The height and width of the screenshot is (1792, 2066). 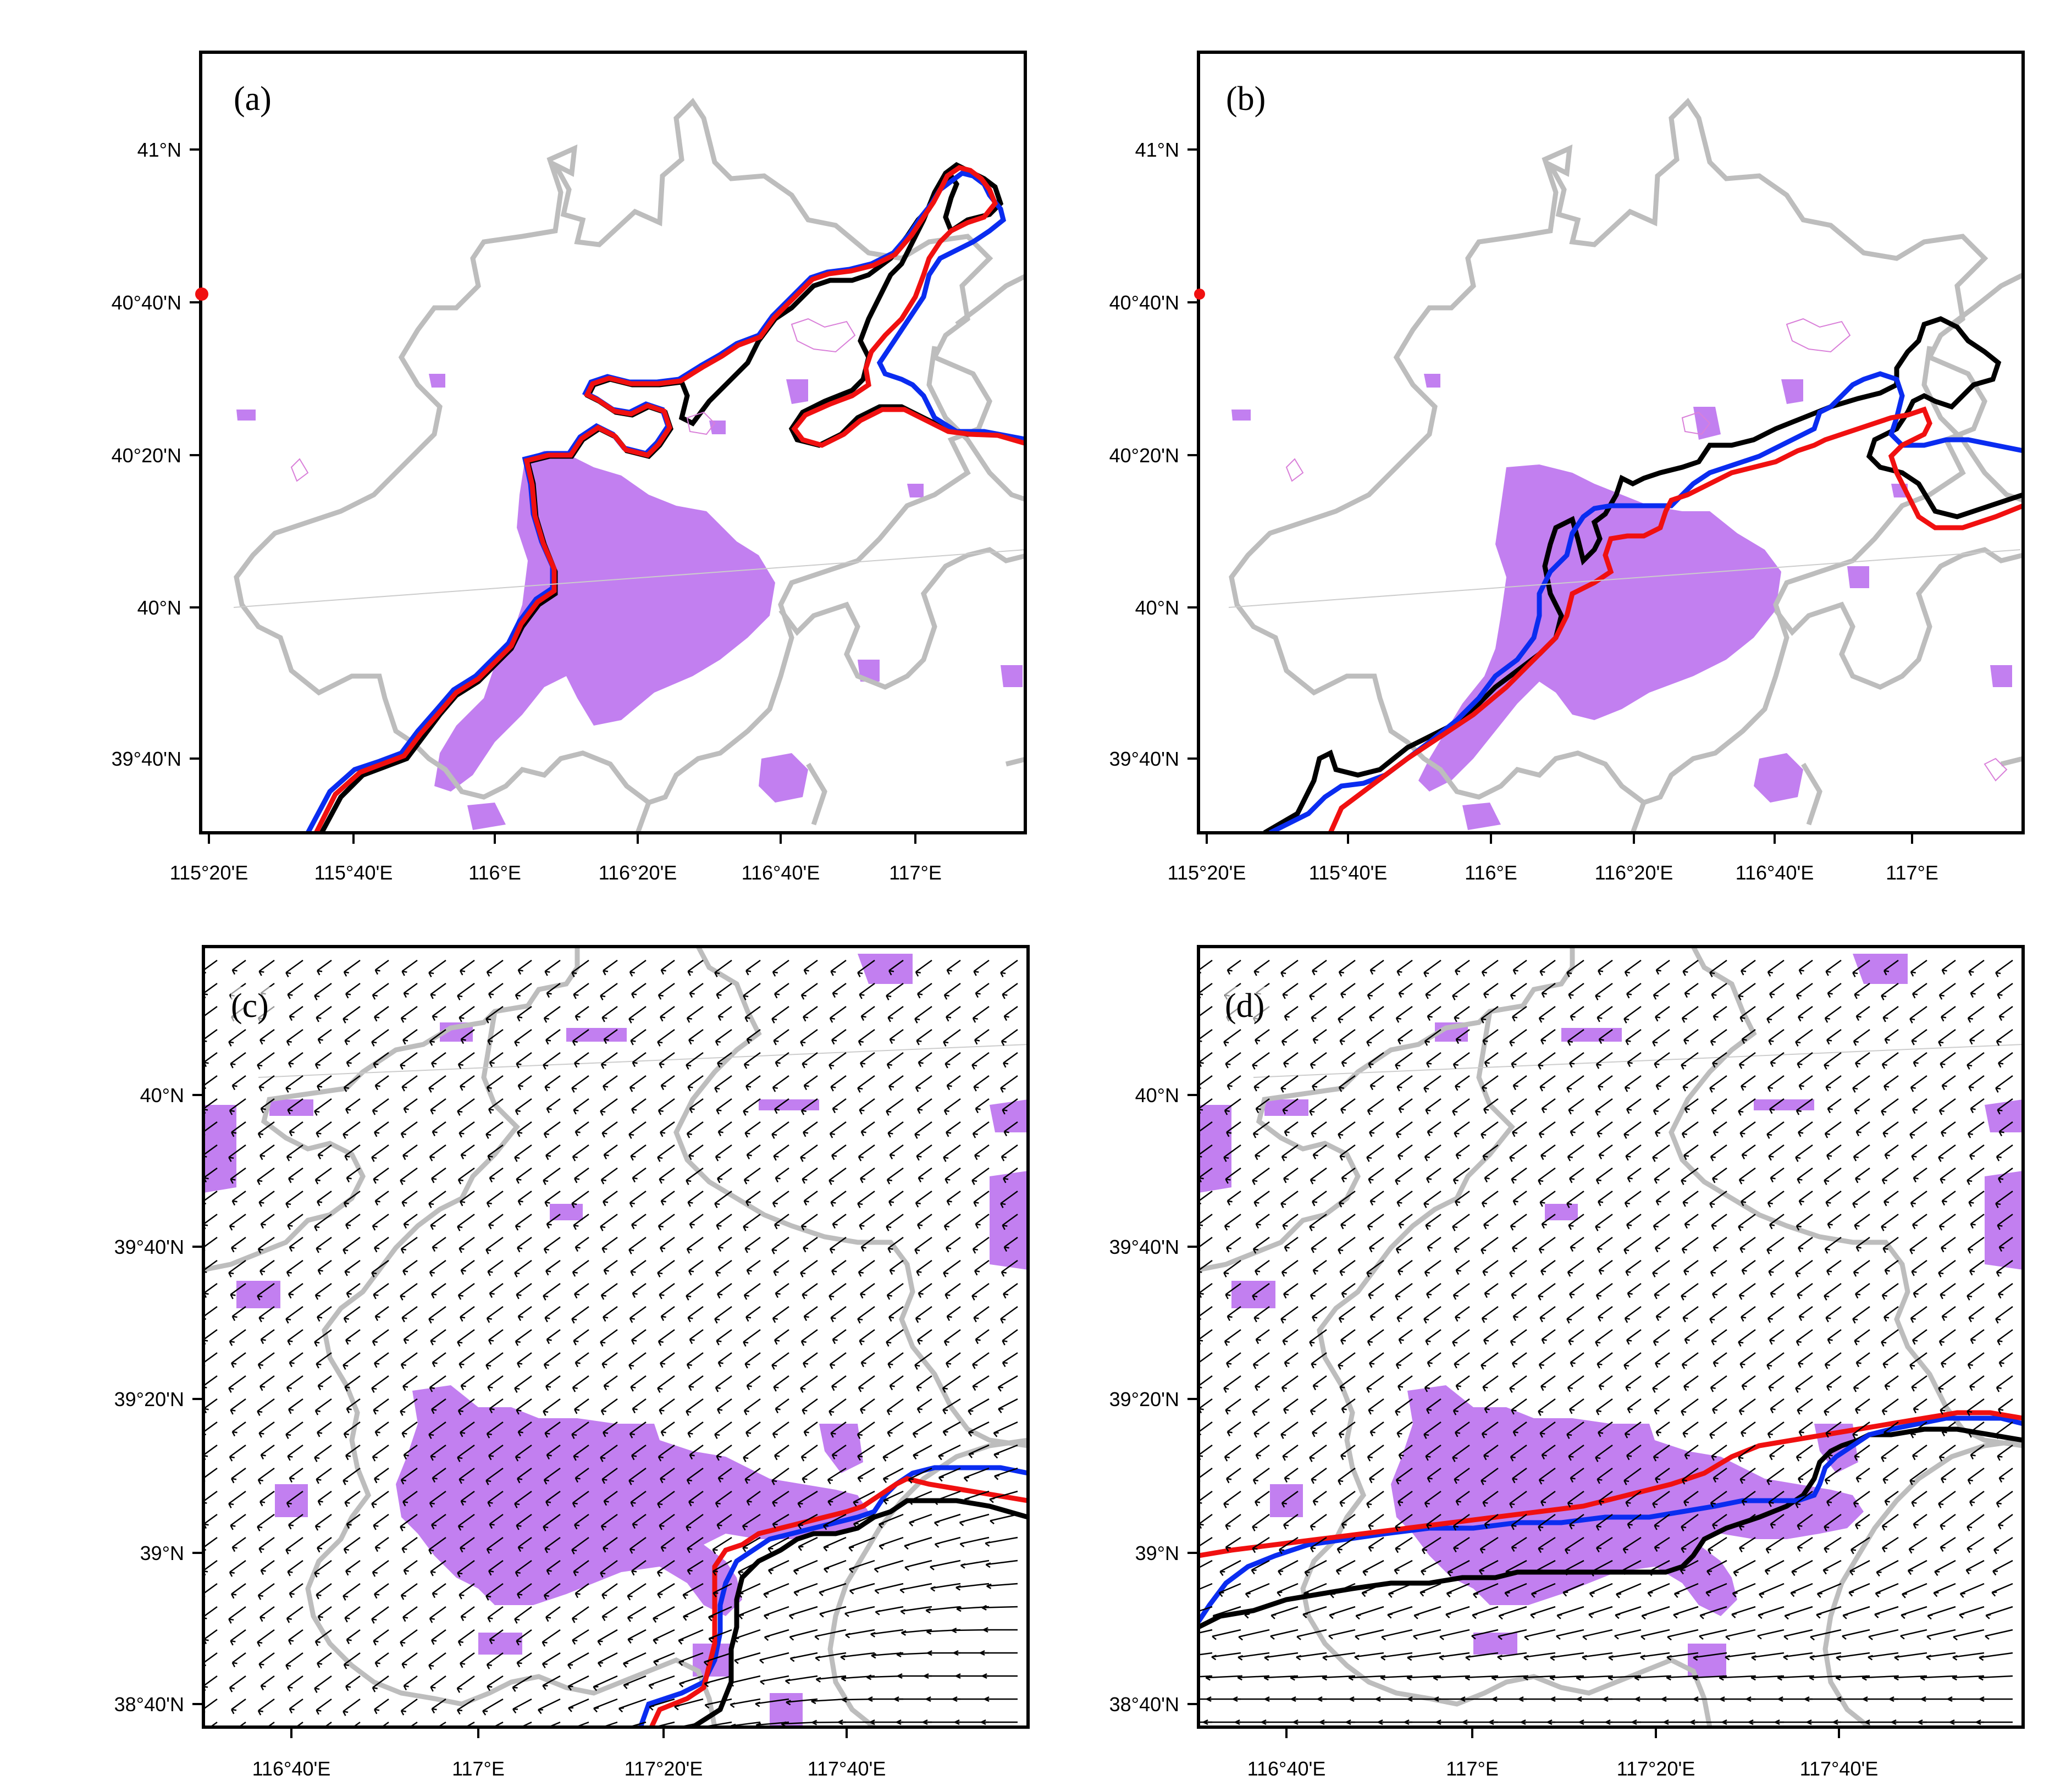 I want to click on panel-b-urban-area, so click(x=1599, y=628).